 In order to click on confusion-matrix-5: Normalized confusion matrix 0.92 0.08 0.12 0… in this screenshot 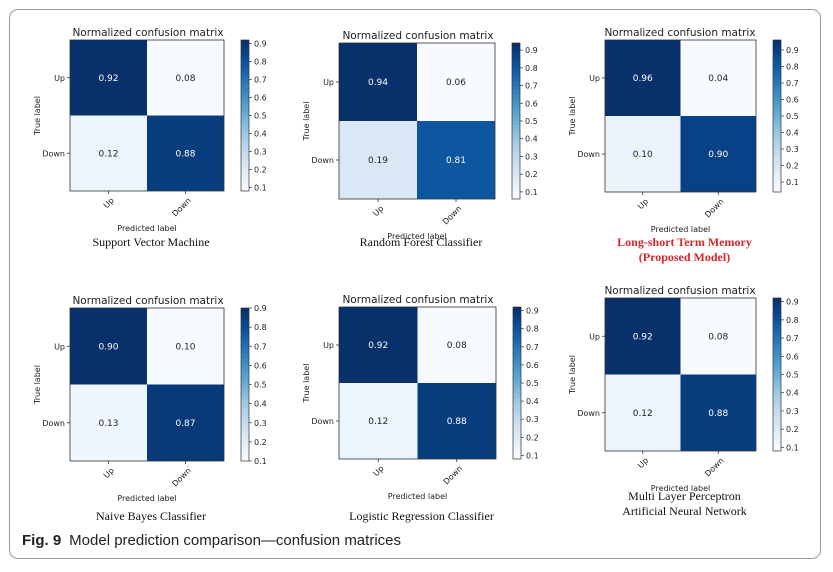, I will do `click(420, 408)`.